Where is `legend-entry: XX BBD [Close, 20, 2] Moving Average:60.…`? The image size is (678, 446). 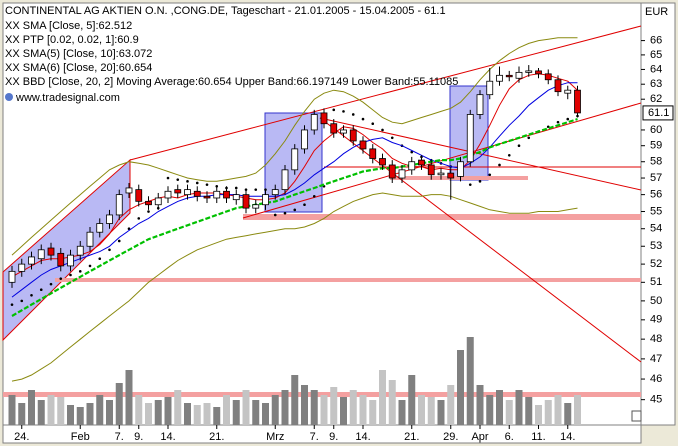
legend-entry: XX BBD [Close, 20, 2] Moving Average:60.… is located at coordinates (231, 82).